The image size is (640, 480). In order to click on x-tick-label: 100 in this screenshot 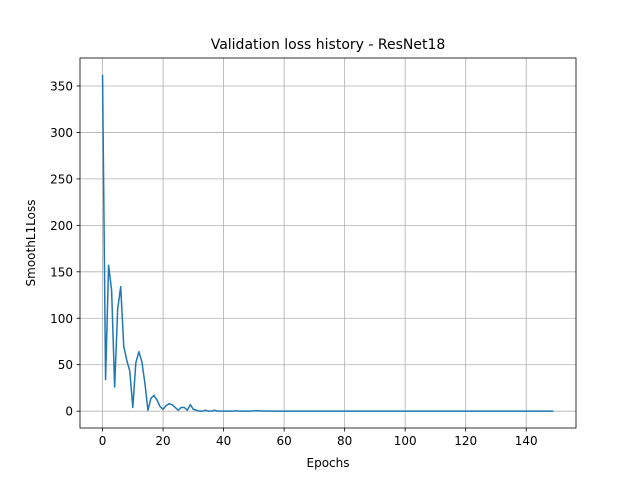, I will do `click(405, 441)`.